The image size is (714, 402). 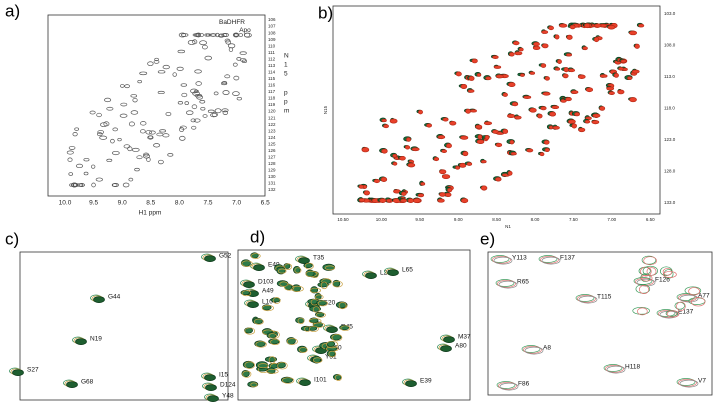 What do you see at coordinates (207, 203) in the screenshot?
I see `x-tick-label: 7.5` at bounding box center [207, 203].